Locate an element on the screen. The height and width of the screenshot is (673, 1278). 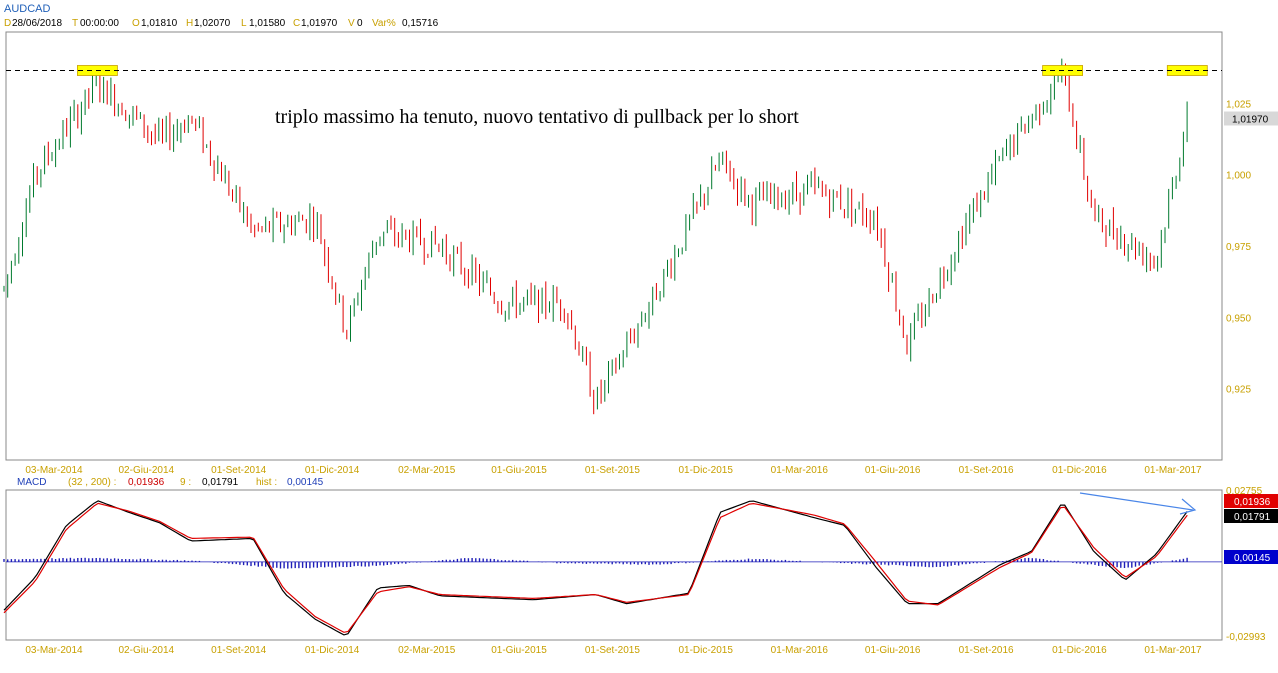
divergence-arrow-line is located at coordinates (1136, 501).